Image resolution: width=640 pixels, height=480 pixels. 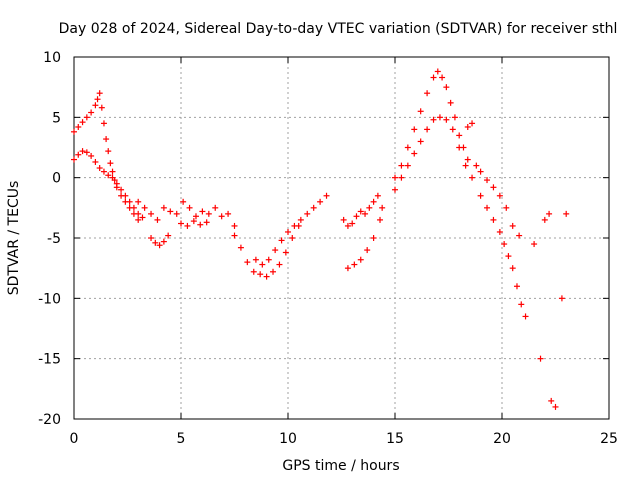 What do you see at coordinates (54, 239) in the screenshot?
I see `y-tick-label: -5` at bounding box center [54, 239].